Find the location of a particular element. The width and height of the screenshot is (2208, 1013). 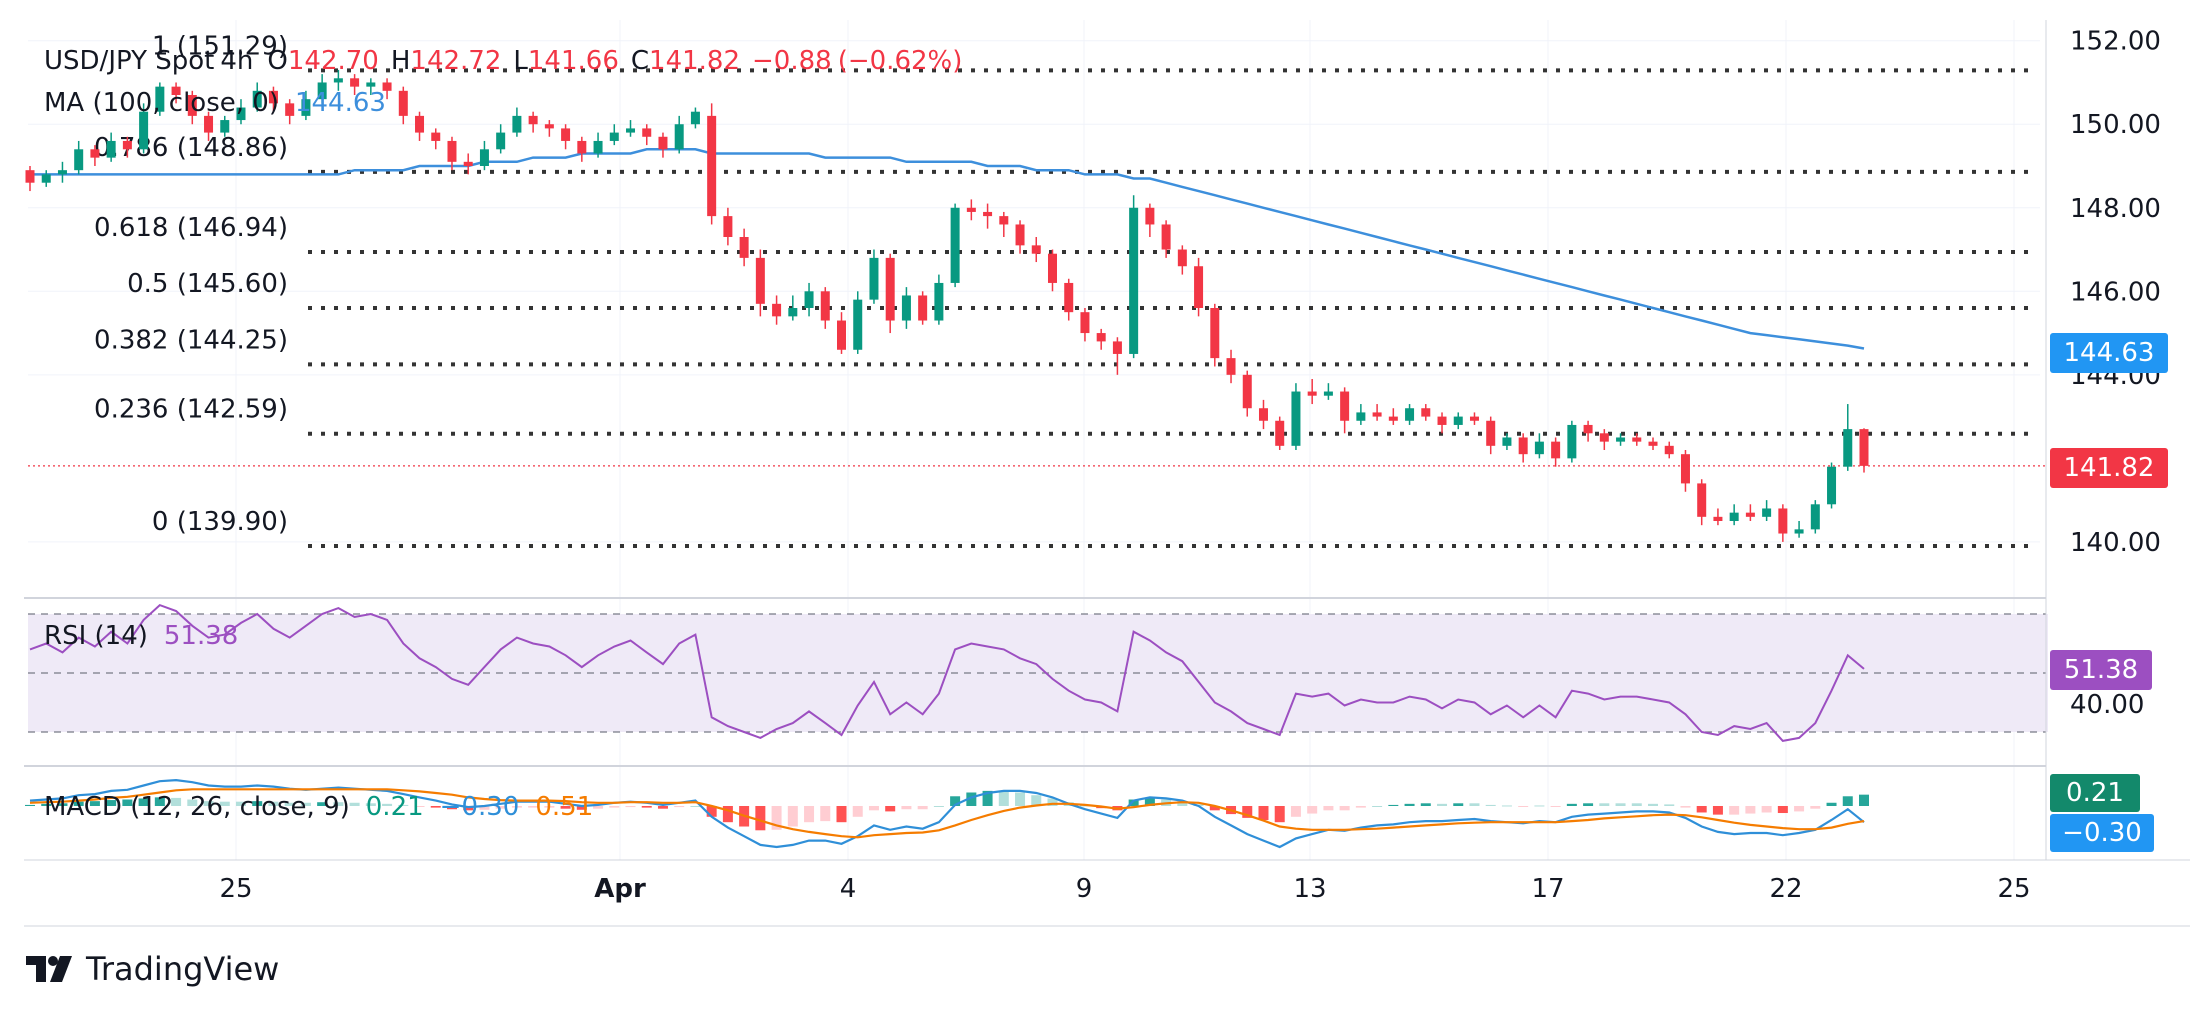

macd-line-badge: −0.30 is located at coordinates (2102, 833).